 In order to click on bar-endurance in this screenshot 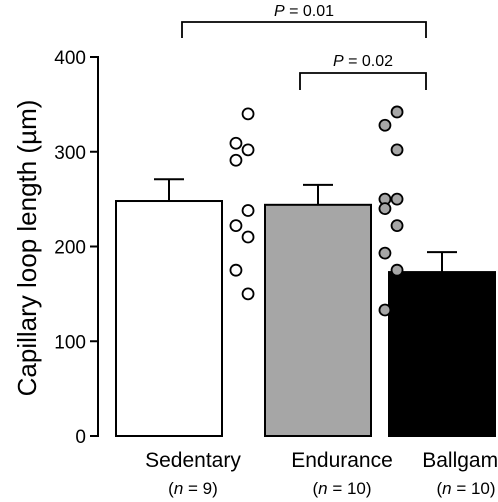, I will do `click(318, 320)`.